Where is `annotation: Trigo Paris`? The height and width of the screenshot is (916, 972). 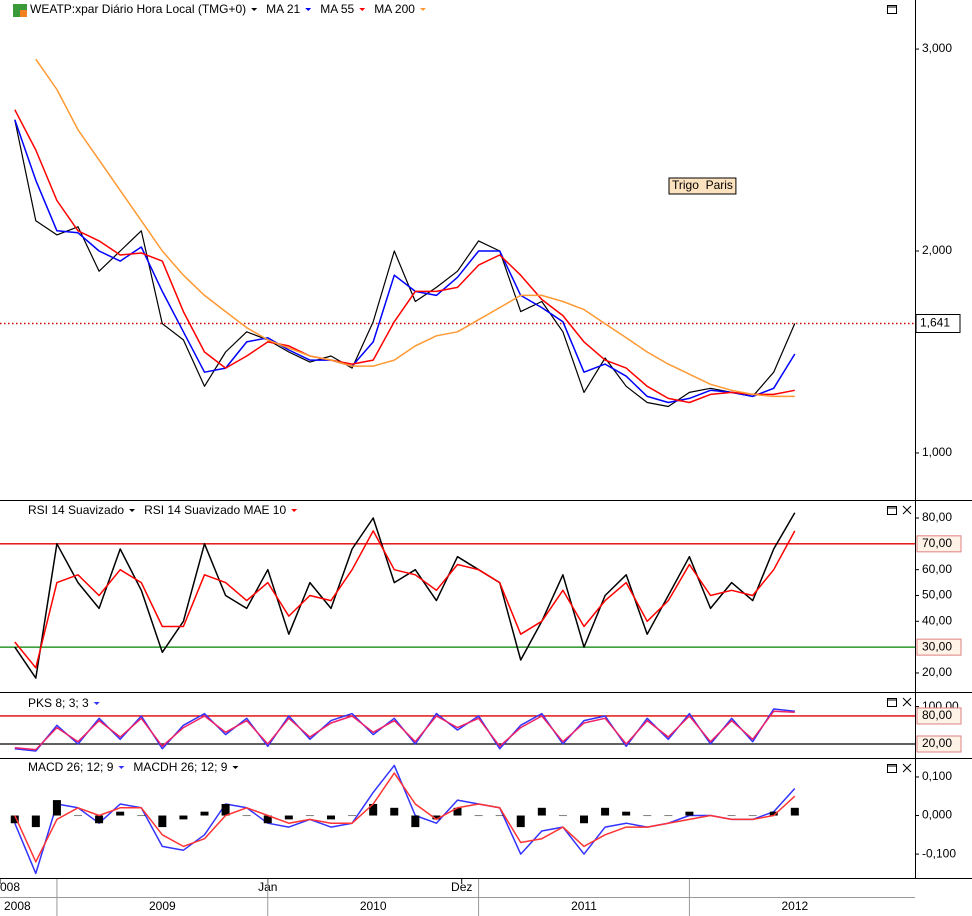 annotation: Trigo Paris is located at coordinates (702, 185).